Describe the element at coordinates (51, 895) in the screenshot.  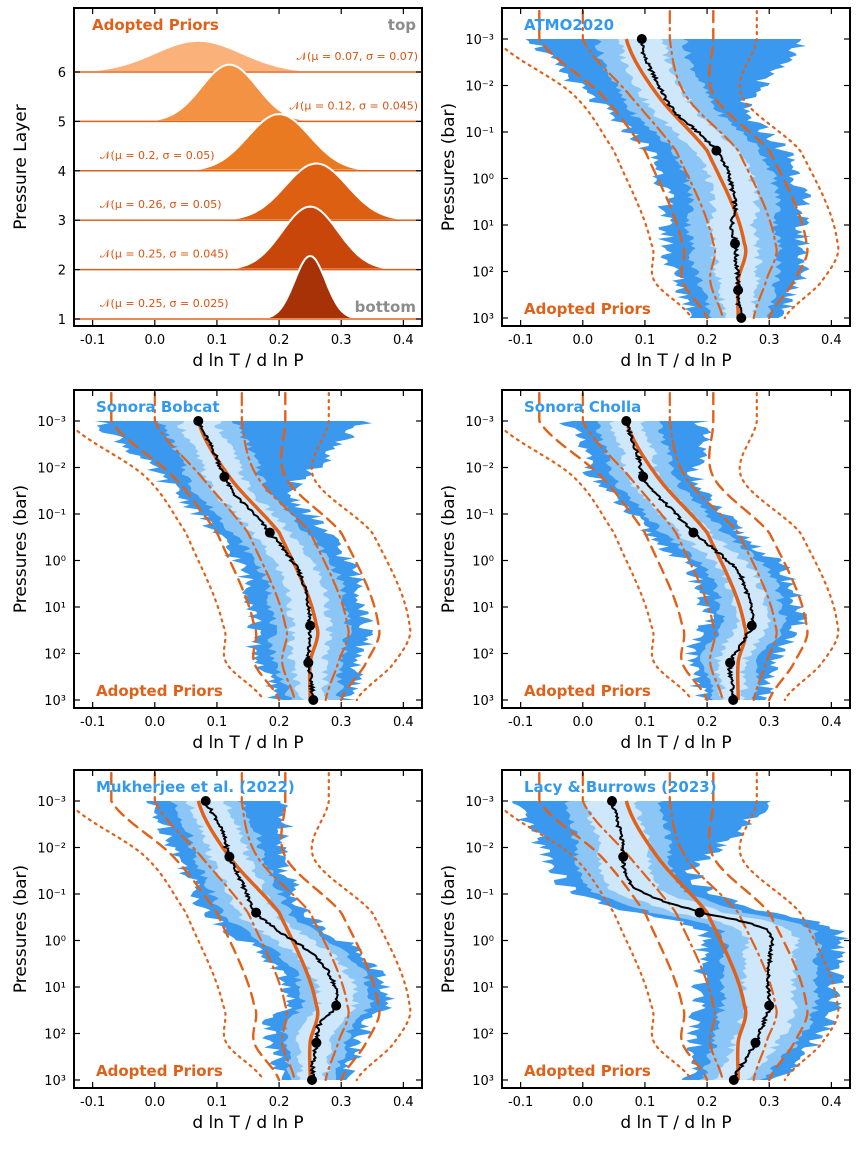
I see `y-tick-label: 10⁻¹` at that location.